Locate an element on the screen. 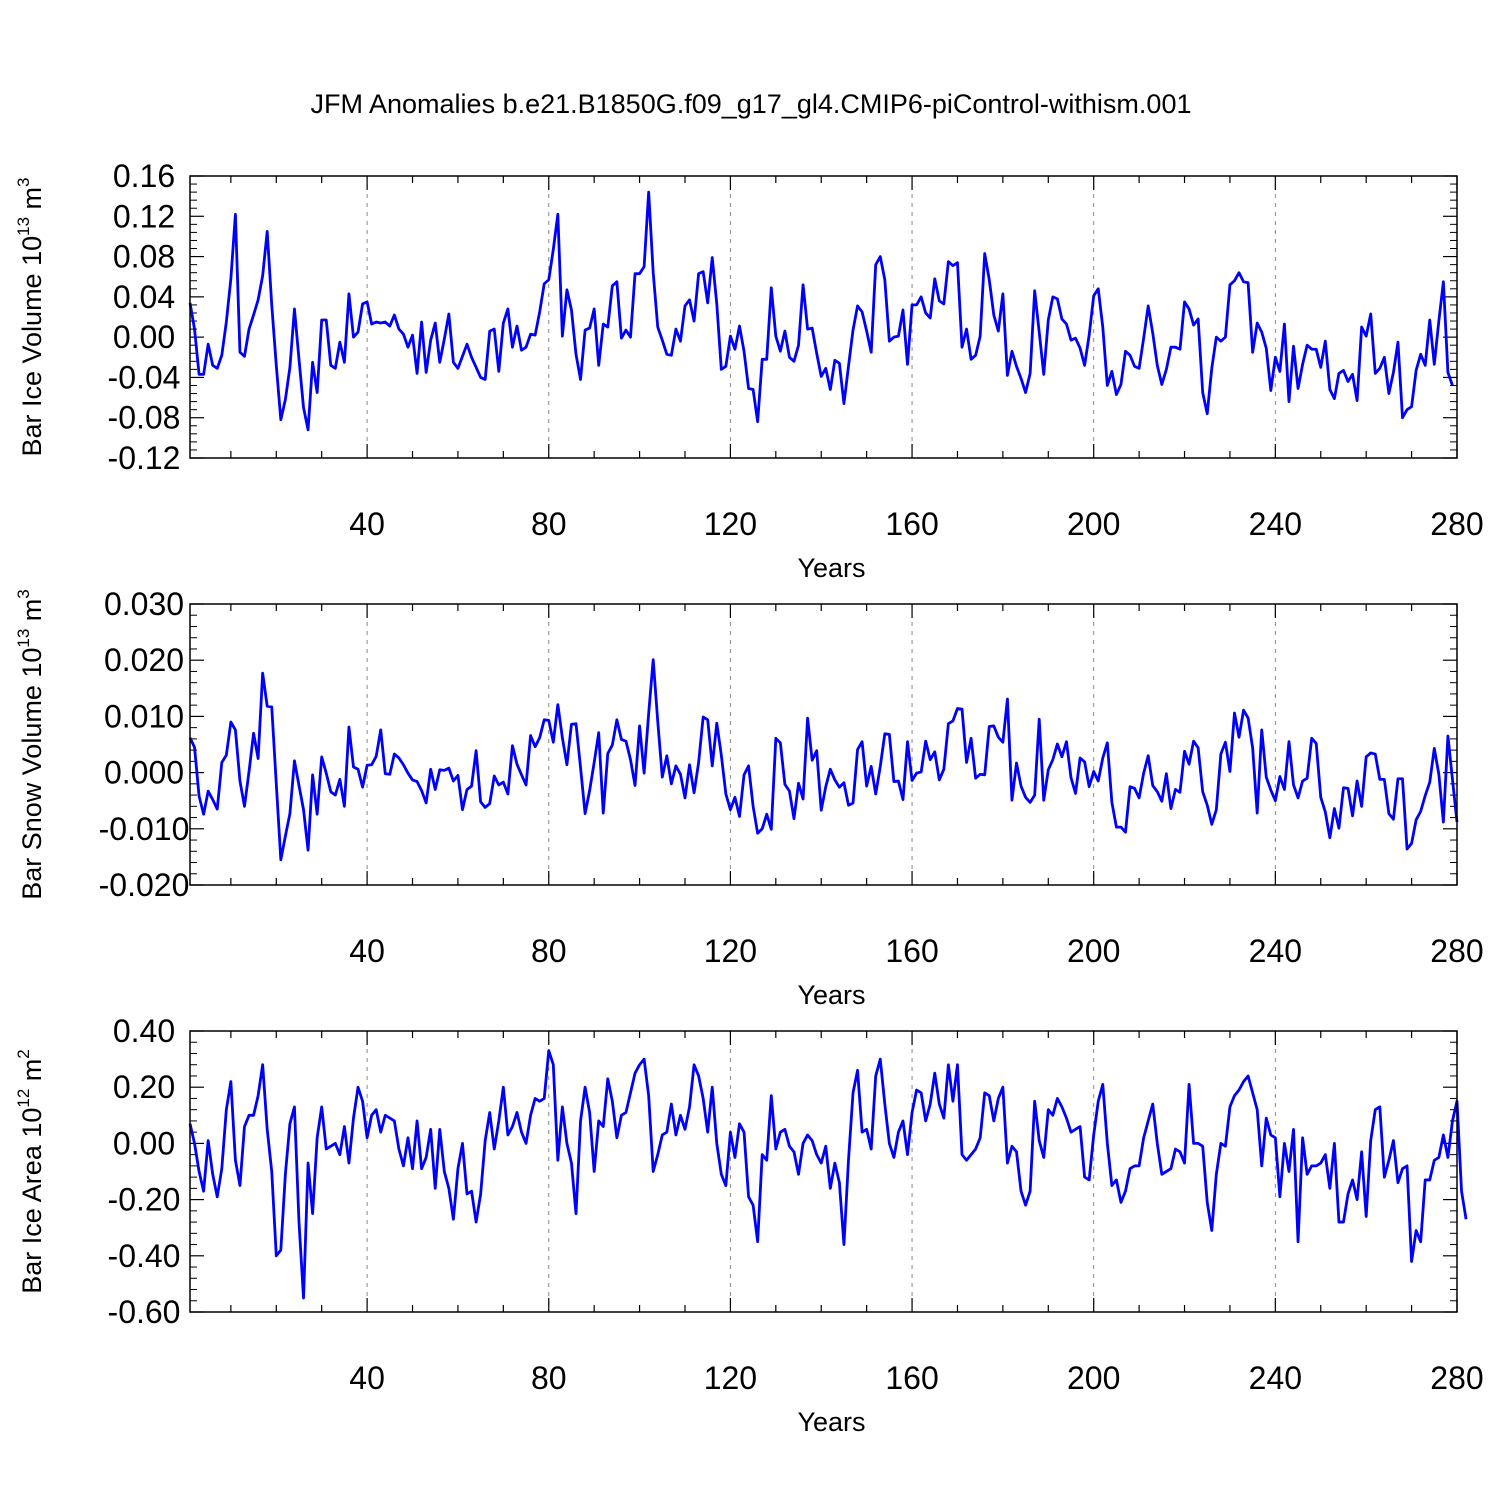 This screenshot has height=1500, width=1500. y-tick-label: -0.020 is located at coordinates (144, 885).